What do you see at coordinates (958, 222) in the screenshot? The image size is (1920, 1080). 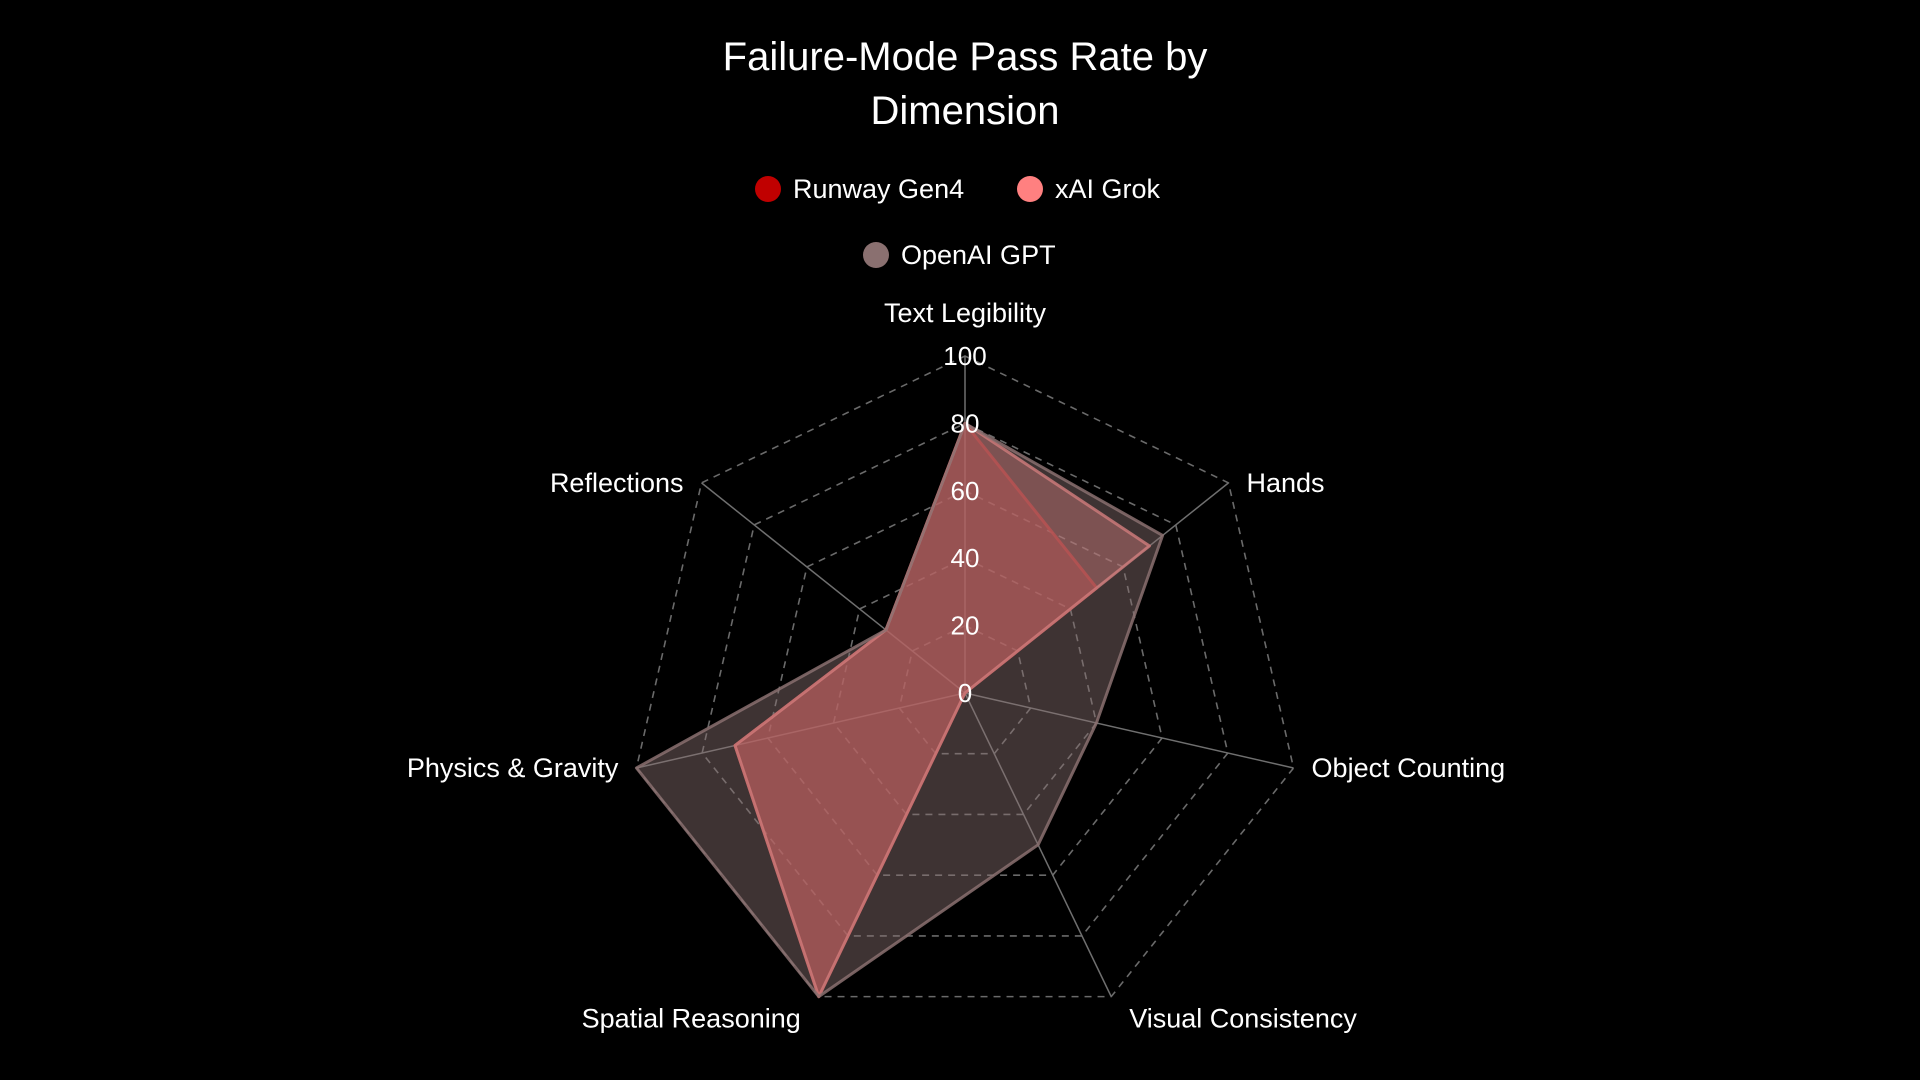 I see `legend: Runway Gen4 xAI Grok OpenAI GPT` at bounding box center [958, 222].